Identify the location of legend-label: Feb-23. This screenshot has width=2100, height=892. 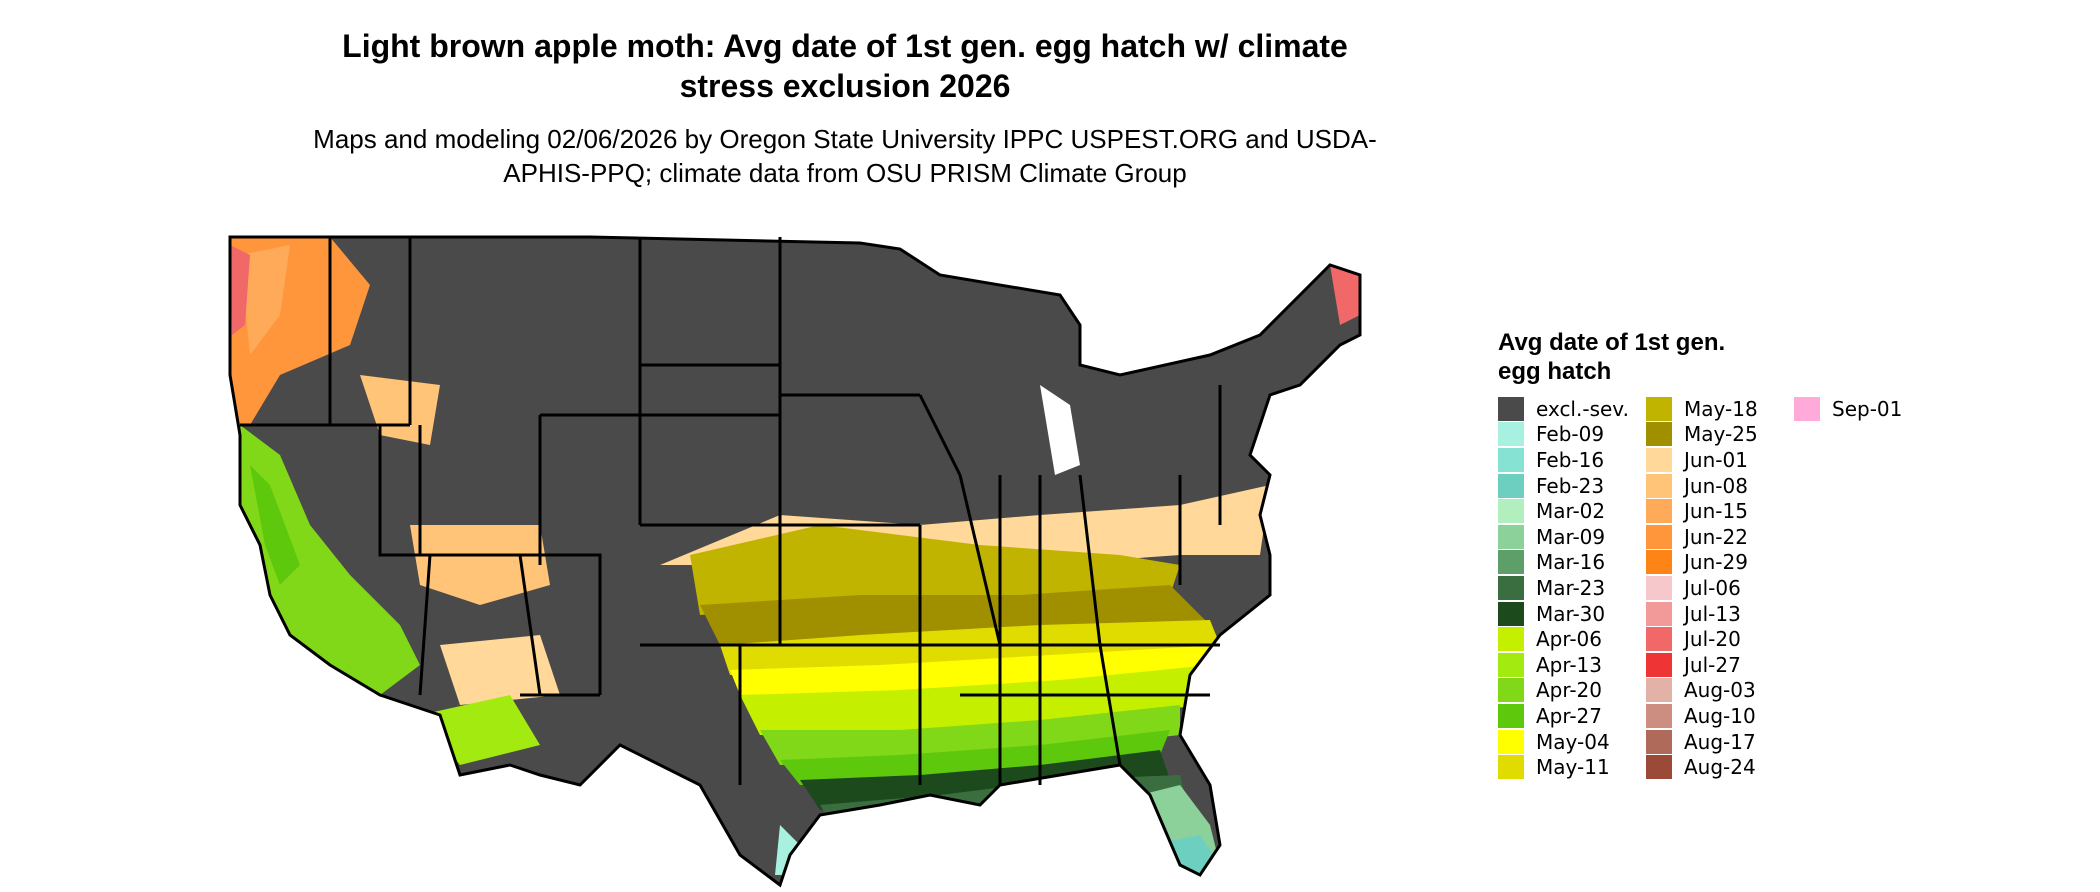
(1570, 485).